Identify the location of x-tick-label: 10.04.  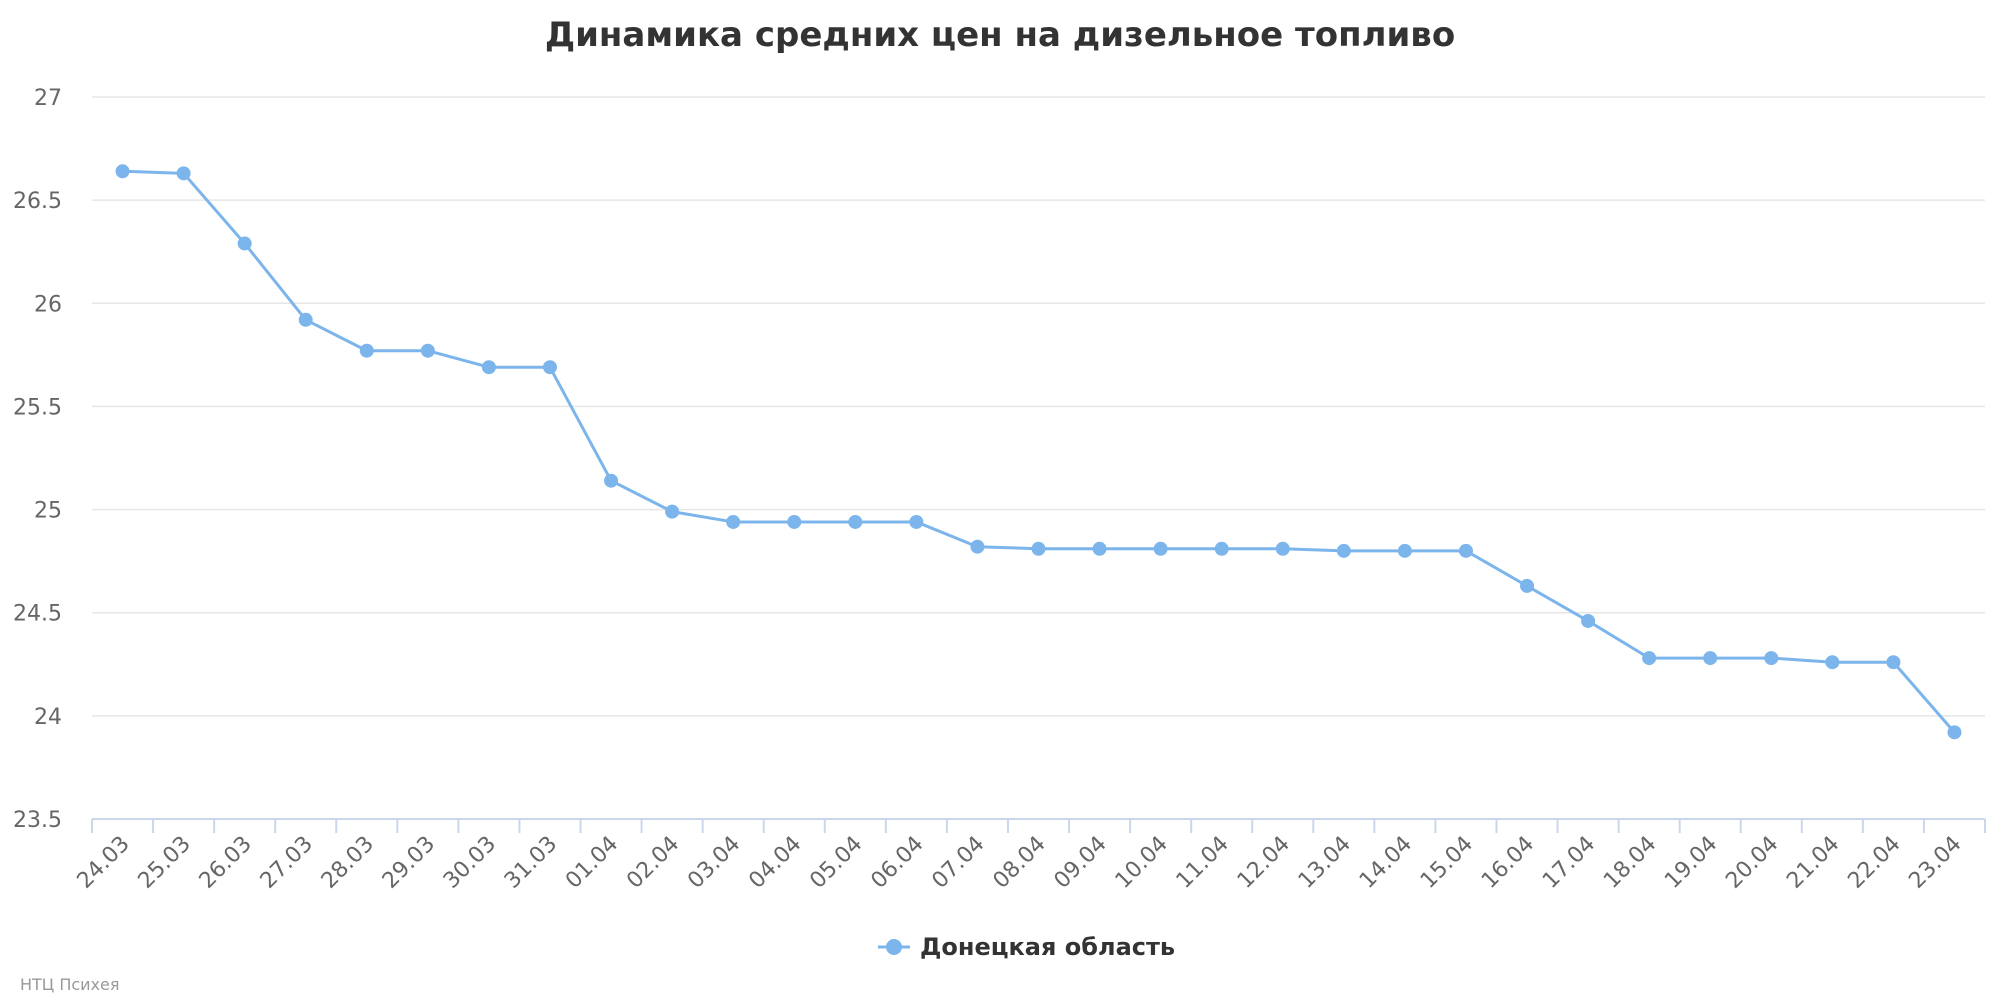
(1142, 863).